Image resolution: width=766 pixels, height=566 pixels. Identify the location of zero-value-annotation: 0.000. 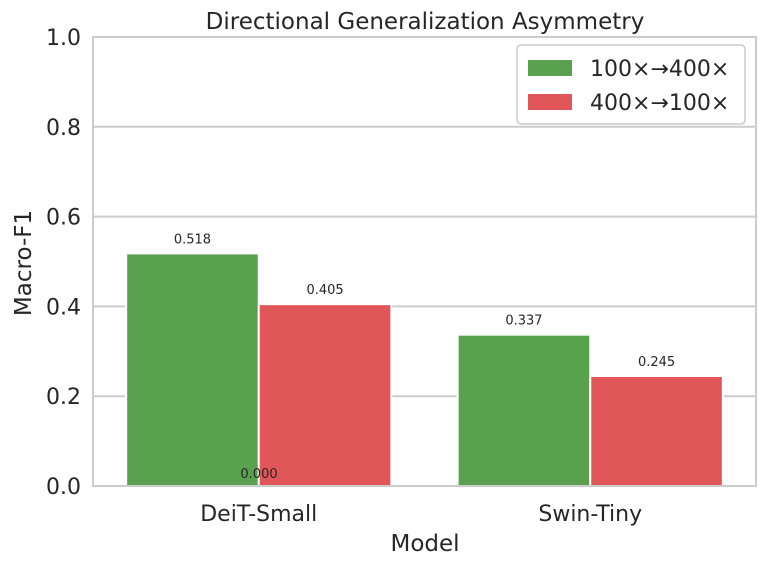
(258, 474).